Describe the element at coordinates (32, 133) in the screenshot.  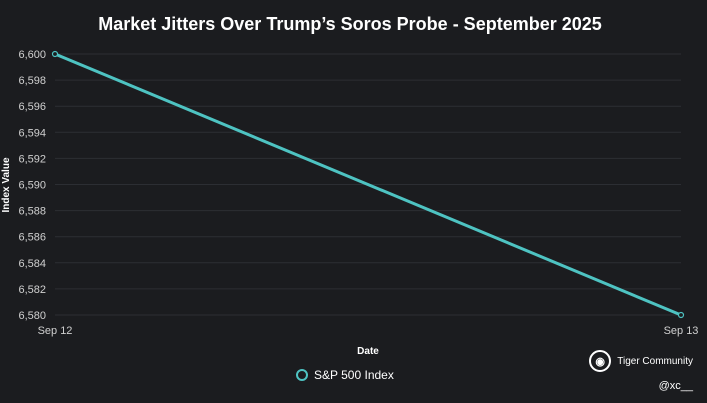
I see `y-tick-label: 6,594` at that location.